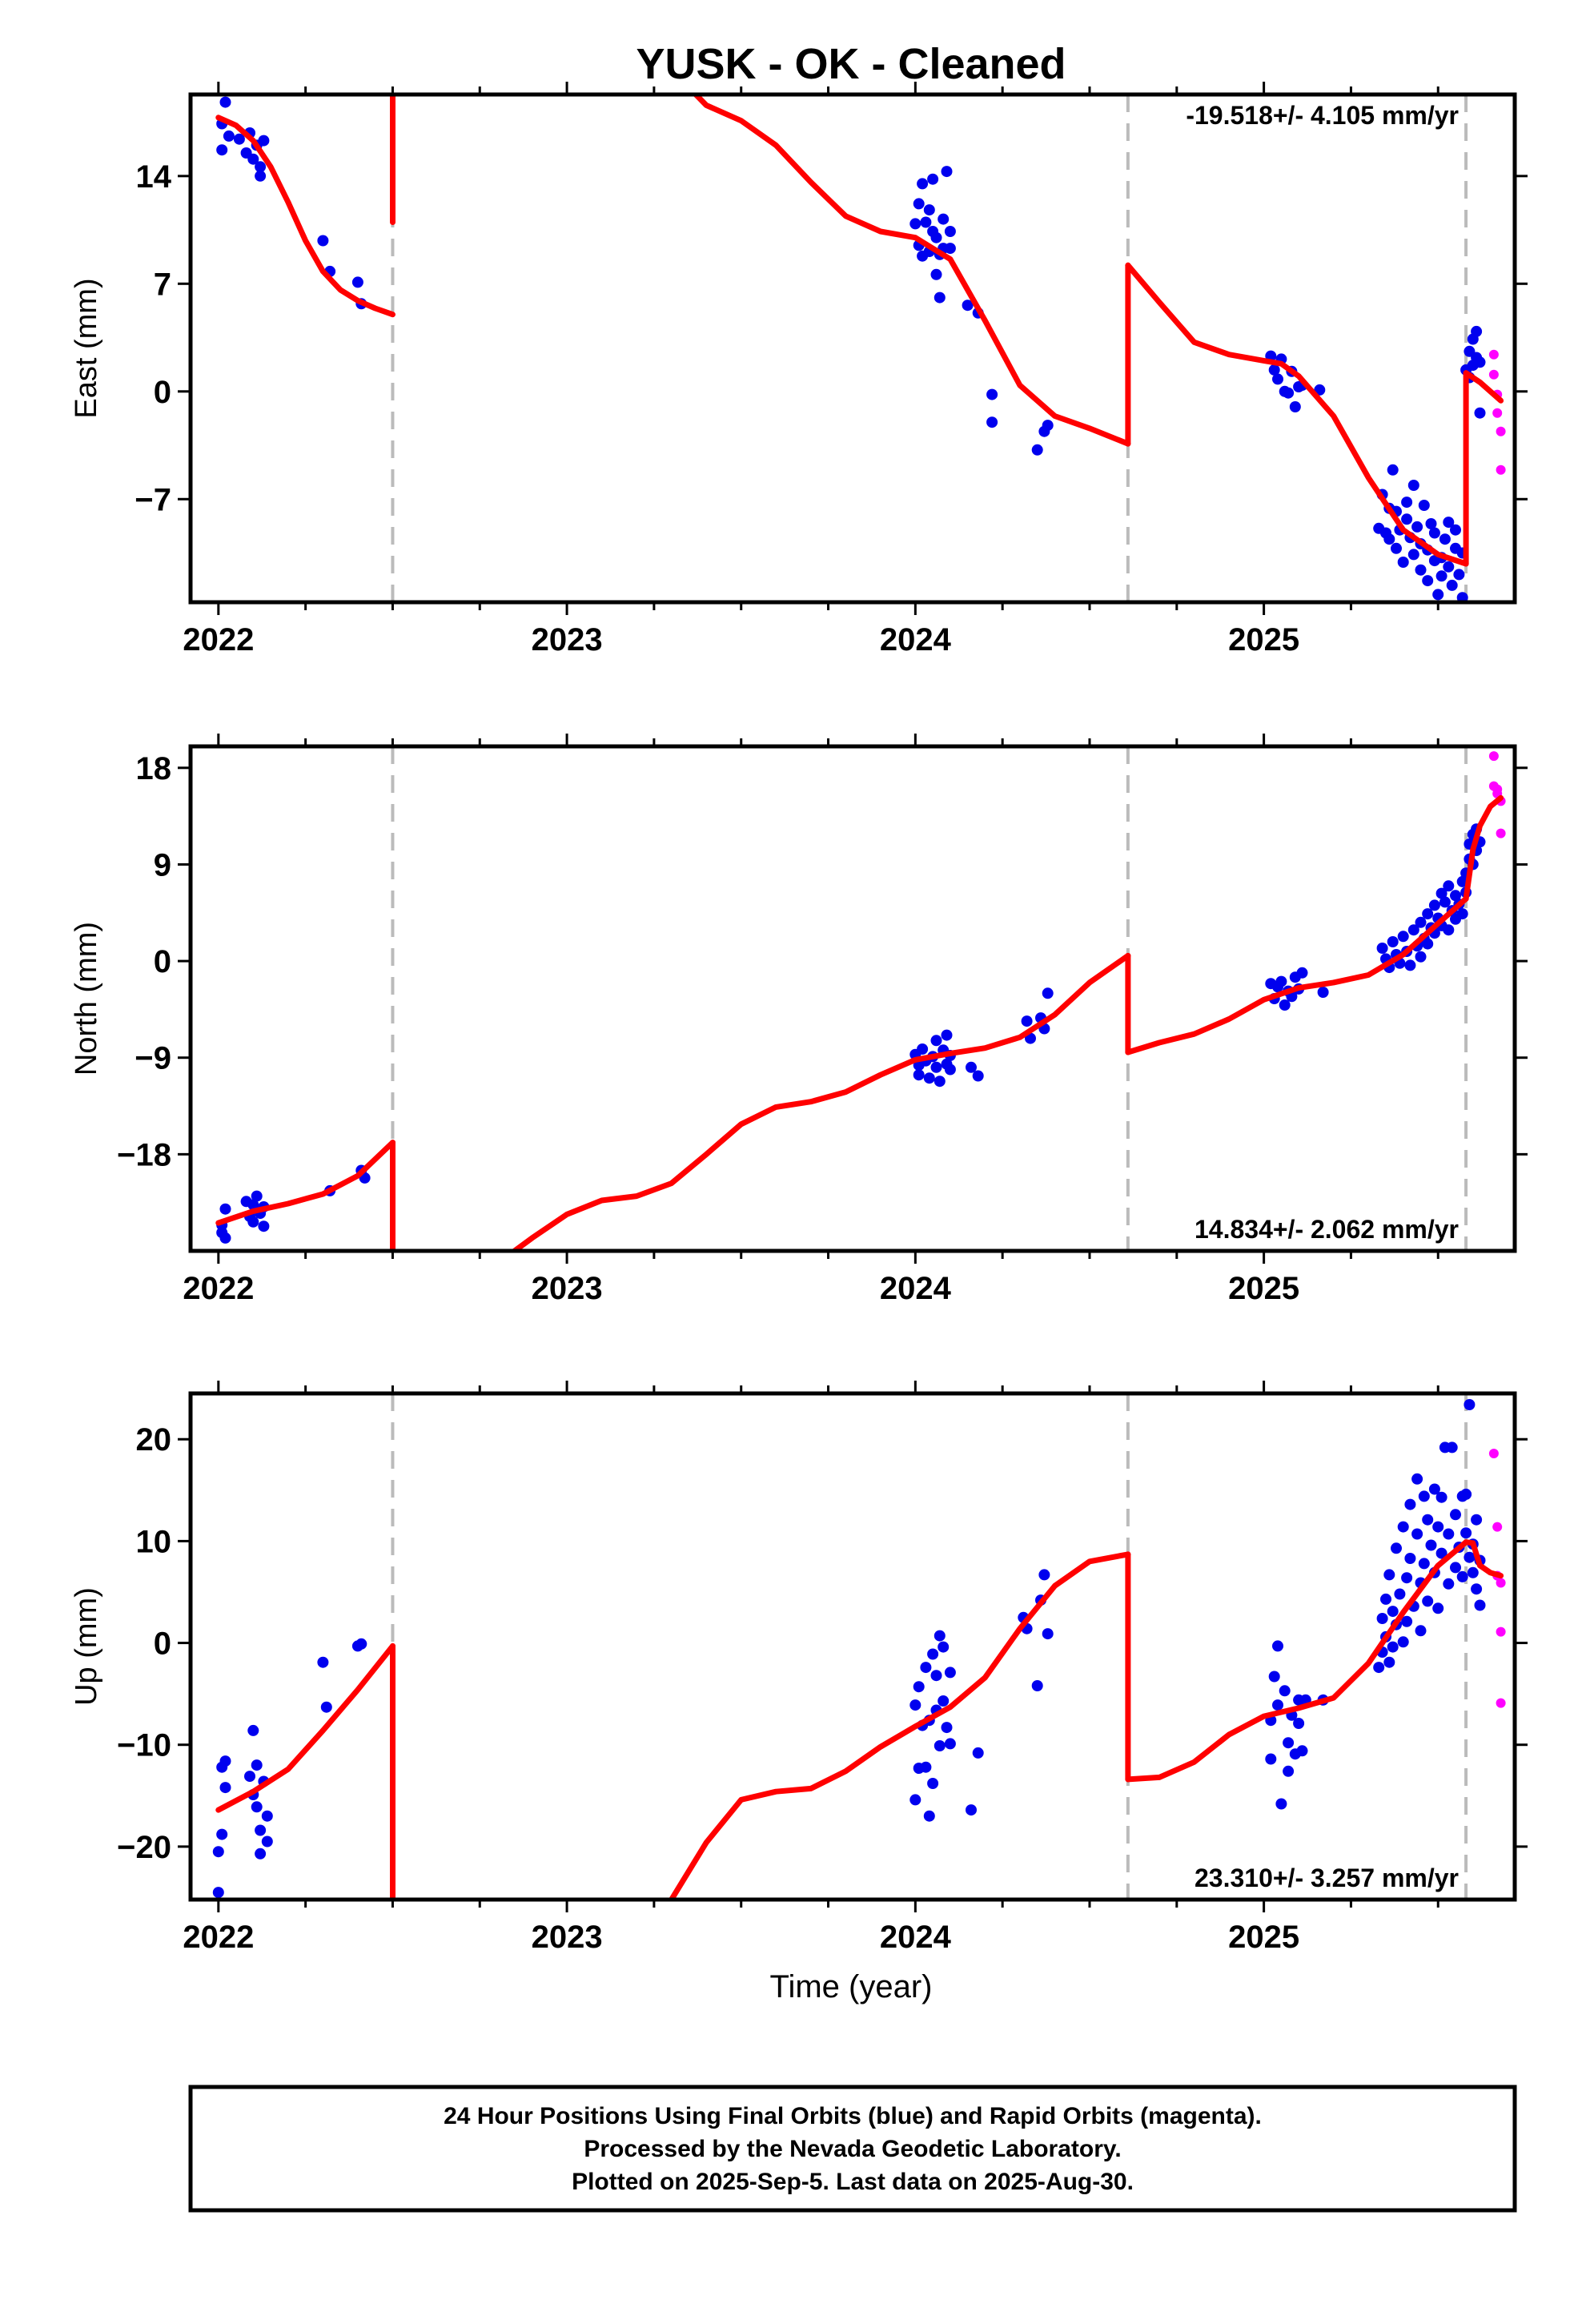 Image resolution: width=1582 pixels, height=2324 pixels. What do you see at coordinates (144, 1847) in the screenshot?
I see `up-ytick-label: −20` at bounding box center [144, 1847].